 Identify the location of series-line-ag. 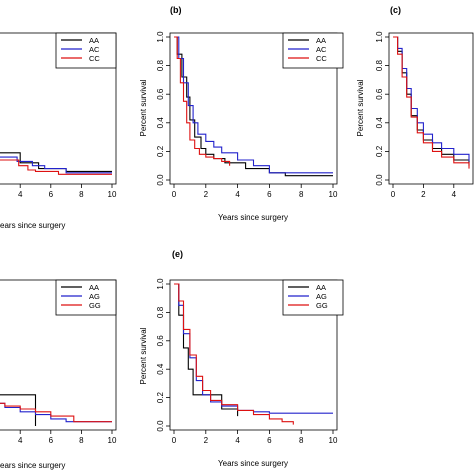
(56, 412).